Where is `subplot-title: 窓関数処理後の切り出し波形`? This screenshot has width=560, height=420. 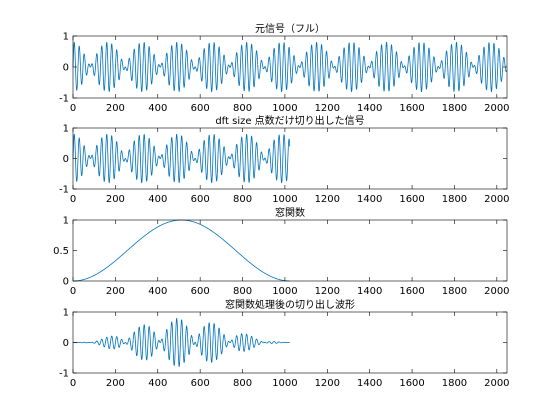
subplot-title: 窓関数処理後の切り出し波形 is located at coordinates (290, 304).